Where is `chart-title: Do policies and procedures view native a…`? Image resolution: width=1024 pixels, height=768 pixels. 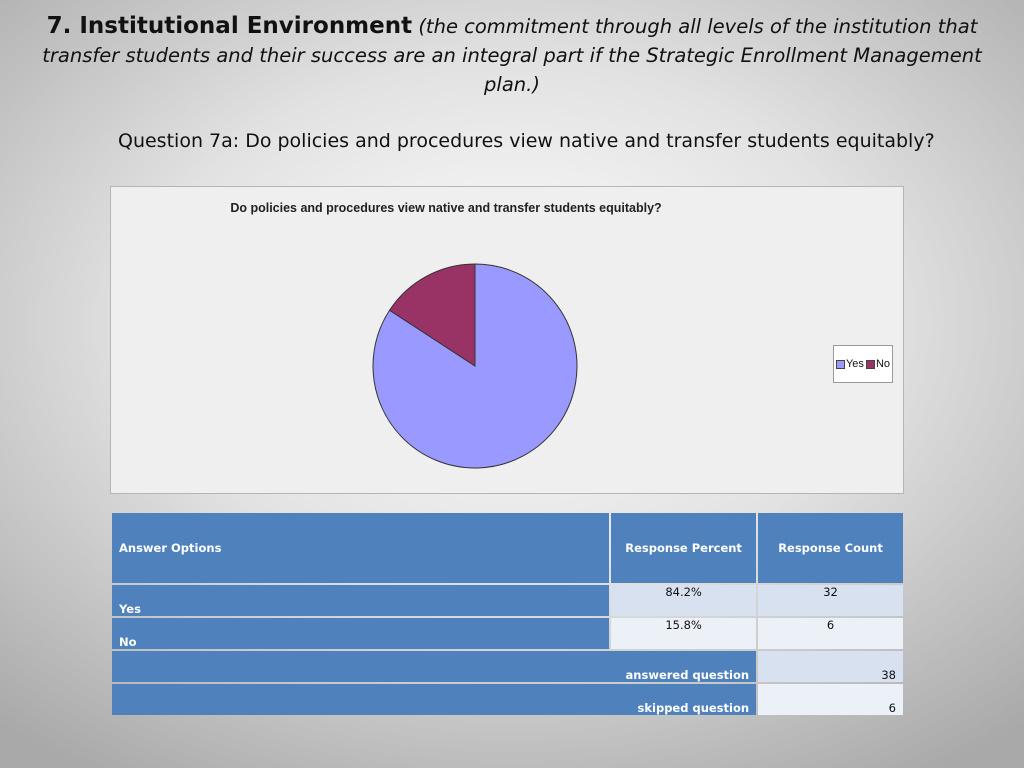
chart-title: Do policies and procedures view native a… is located at coordinates (446, 208).